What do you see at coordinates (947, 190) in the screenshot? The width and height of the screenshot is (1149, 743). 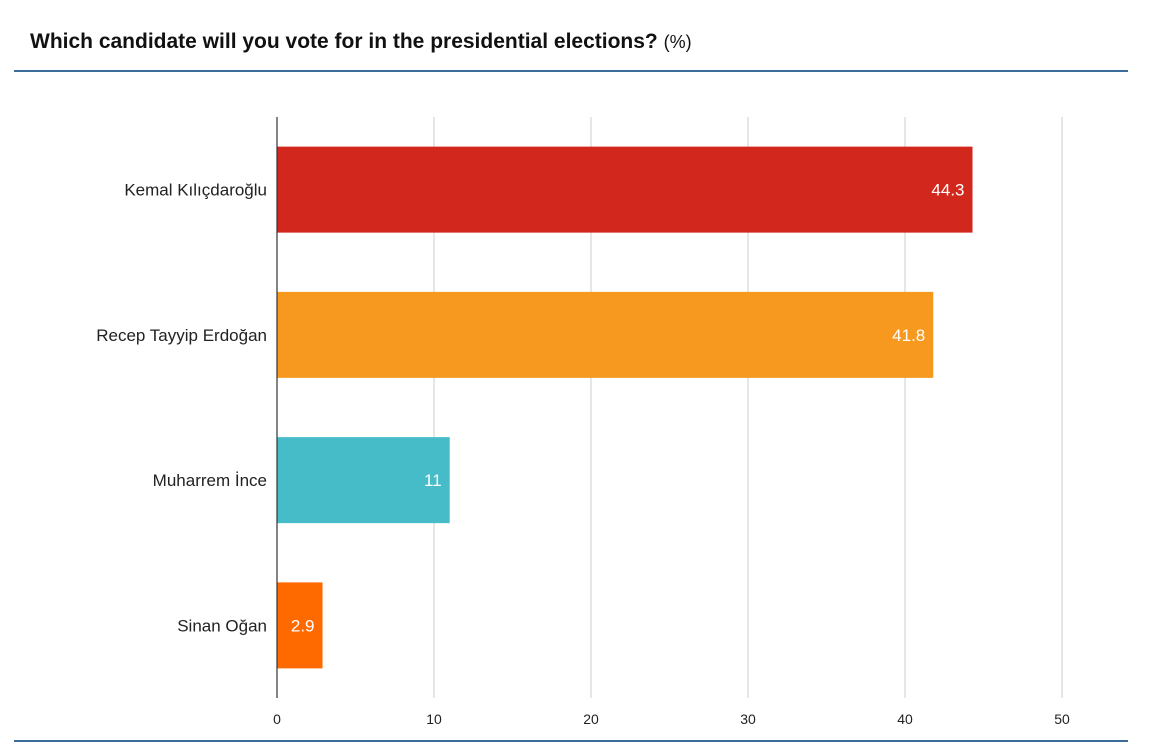 I see `bar-value-label: 44.3` at bounding box center [947, 190].